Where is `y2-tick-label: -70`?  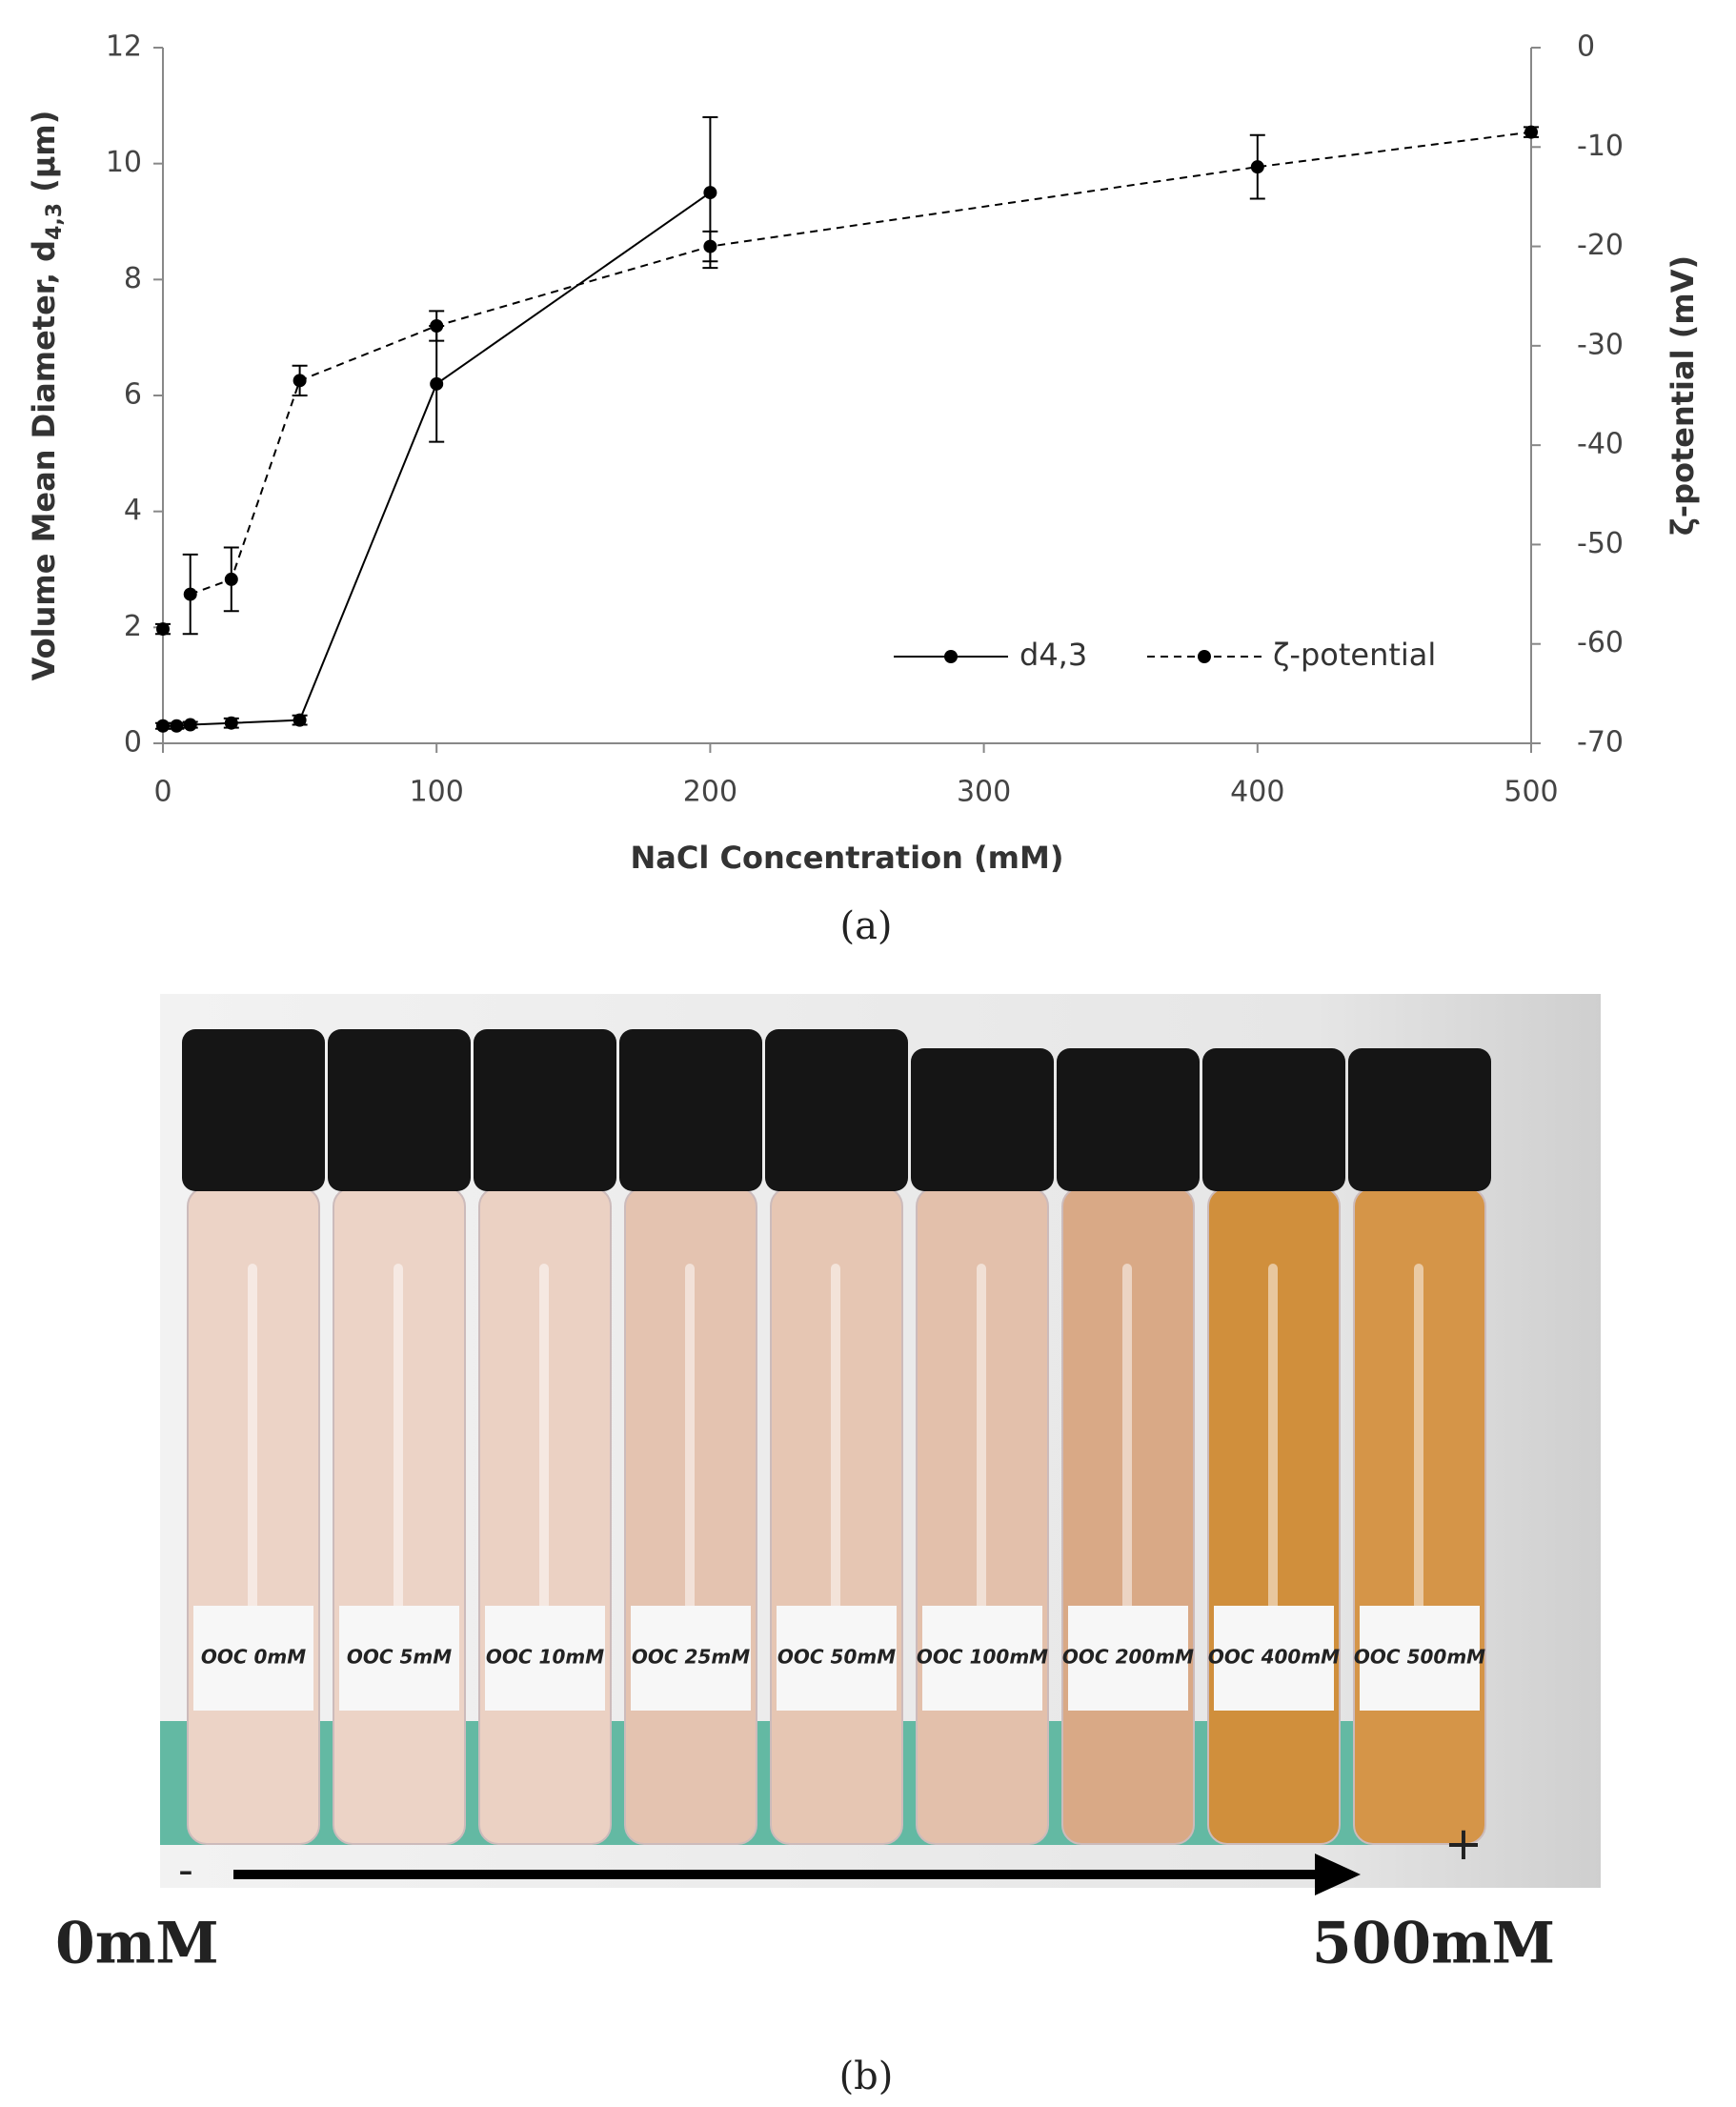 y2-tick-label: -70 is located at coordinates (1600, 743).